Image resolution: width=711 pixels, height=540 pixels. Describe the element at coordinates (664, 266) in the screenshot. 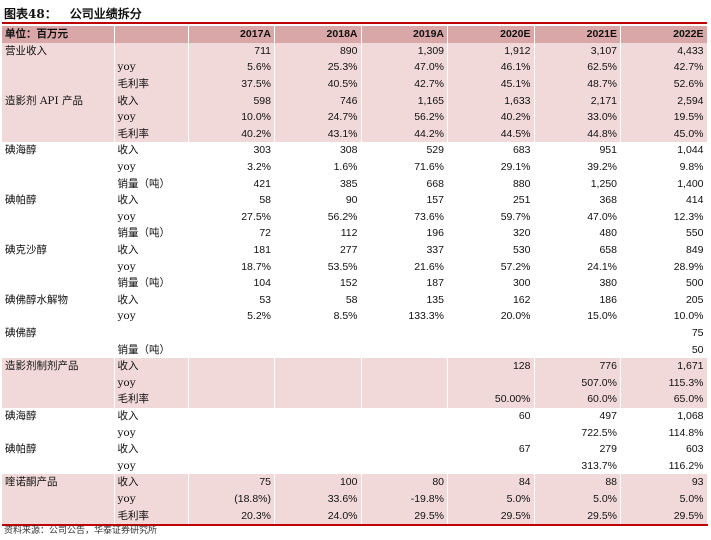

I see `value-cell: 28.9%` at that location.